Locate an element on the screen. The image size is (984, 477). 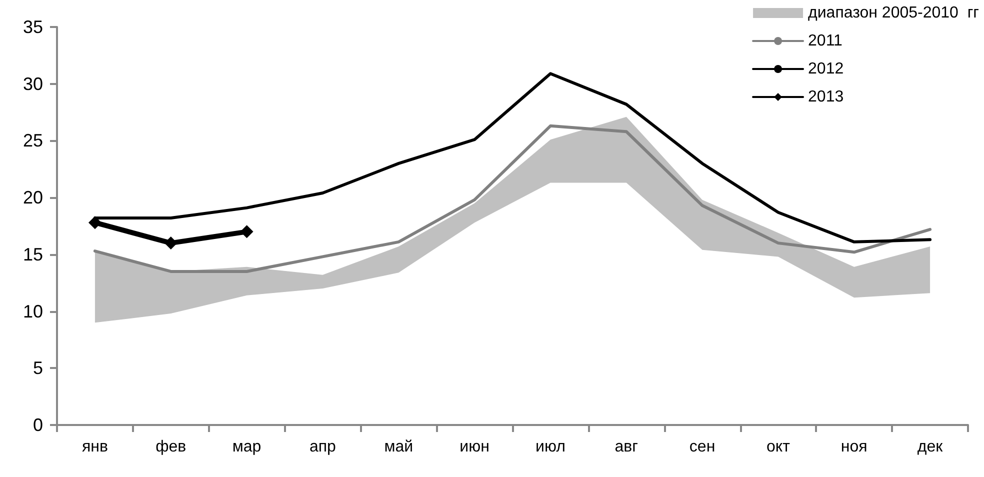
x-tick-label: июл is located at coordinates (550, 447).